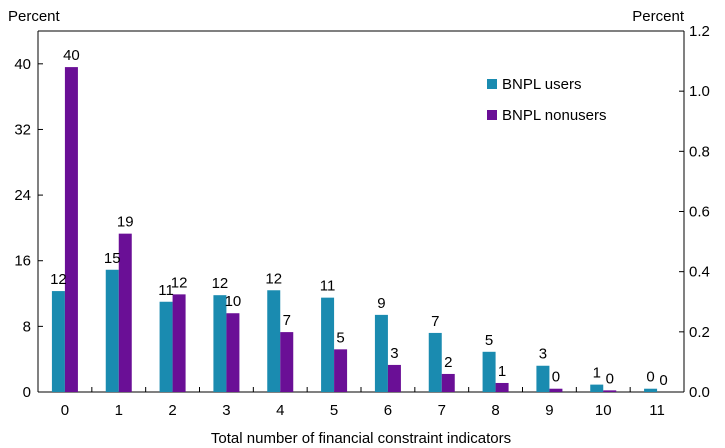  Describe the element at coordinates (650, 377) in the screenshot. I see `data-label-users: 0` at that location.